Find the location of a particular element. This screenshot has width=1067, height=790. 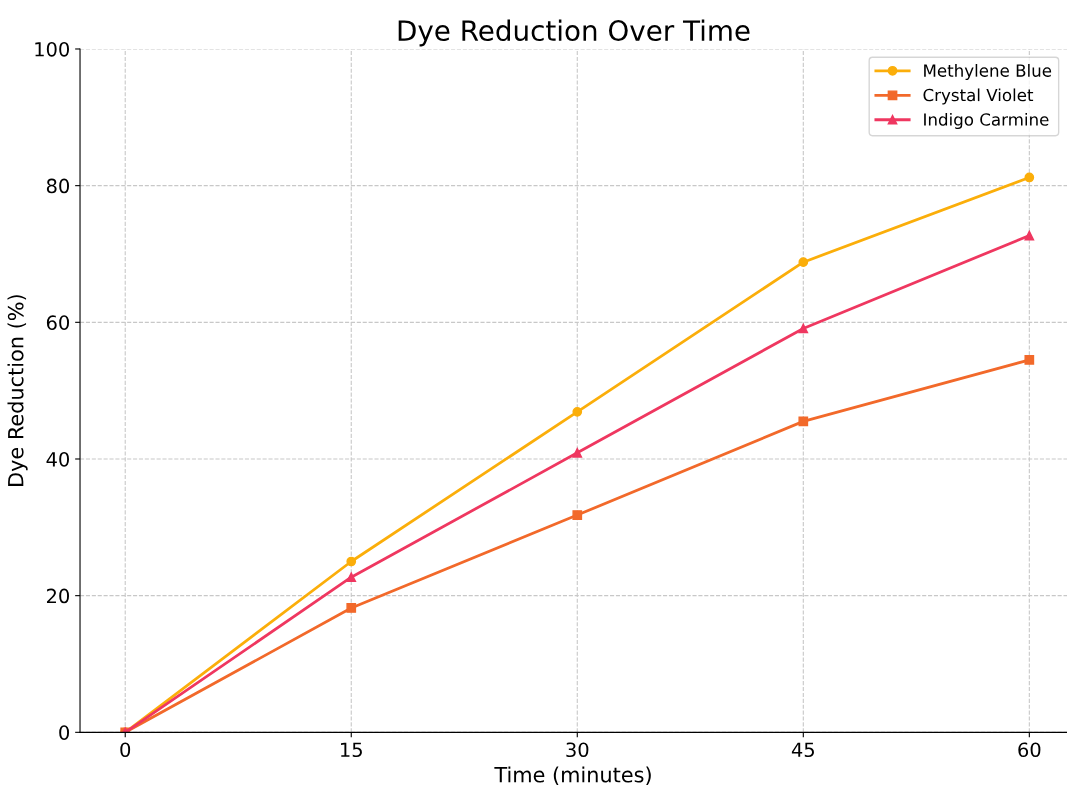

y-tick-label: 40 is located at coordinates (58, 459).